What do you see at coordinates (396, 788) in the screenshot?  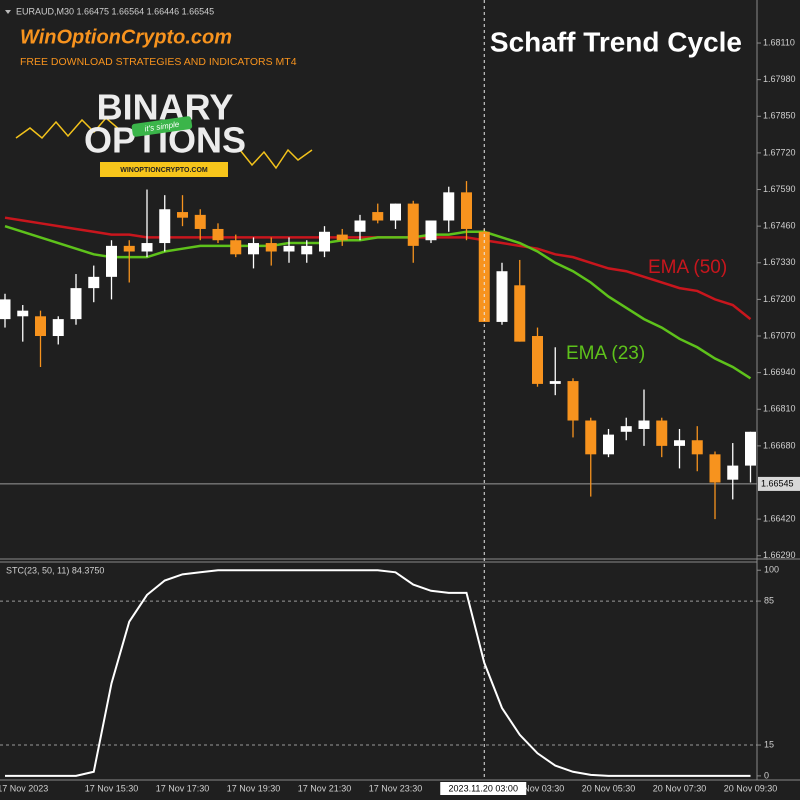 I see `x-tick-label: 17 Nov 23:30` at bounding box center [396, 788].